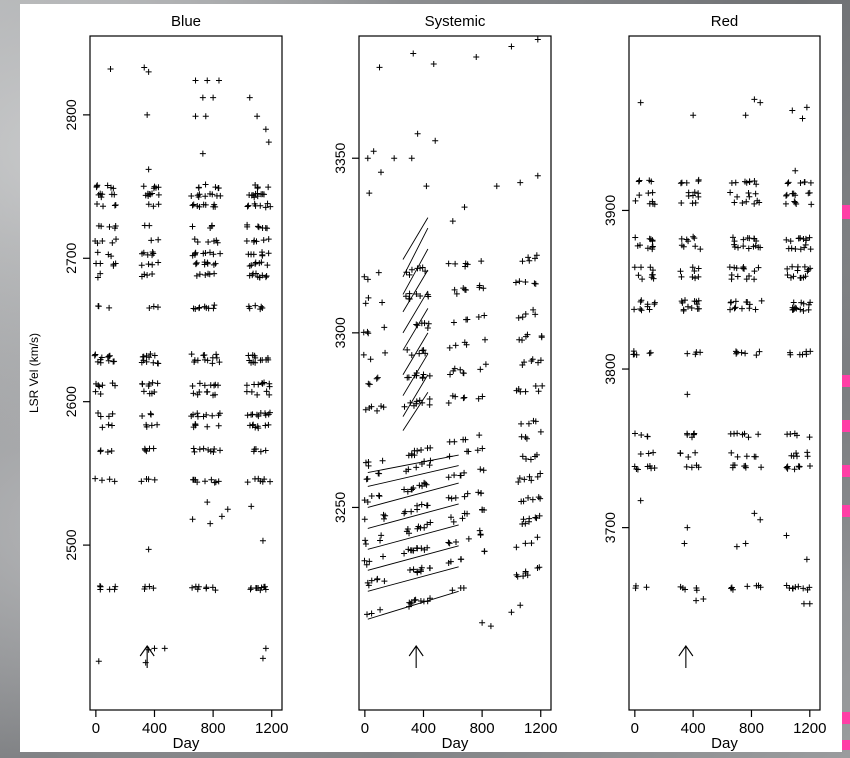 The height and width of the screenshot is (758, 850). What do you see at coordinates (340, 157) in the screenshot?
I see `y-tick-label: 3350` at bounding box center [340, 157].